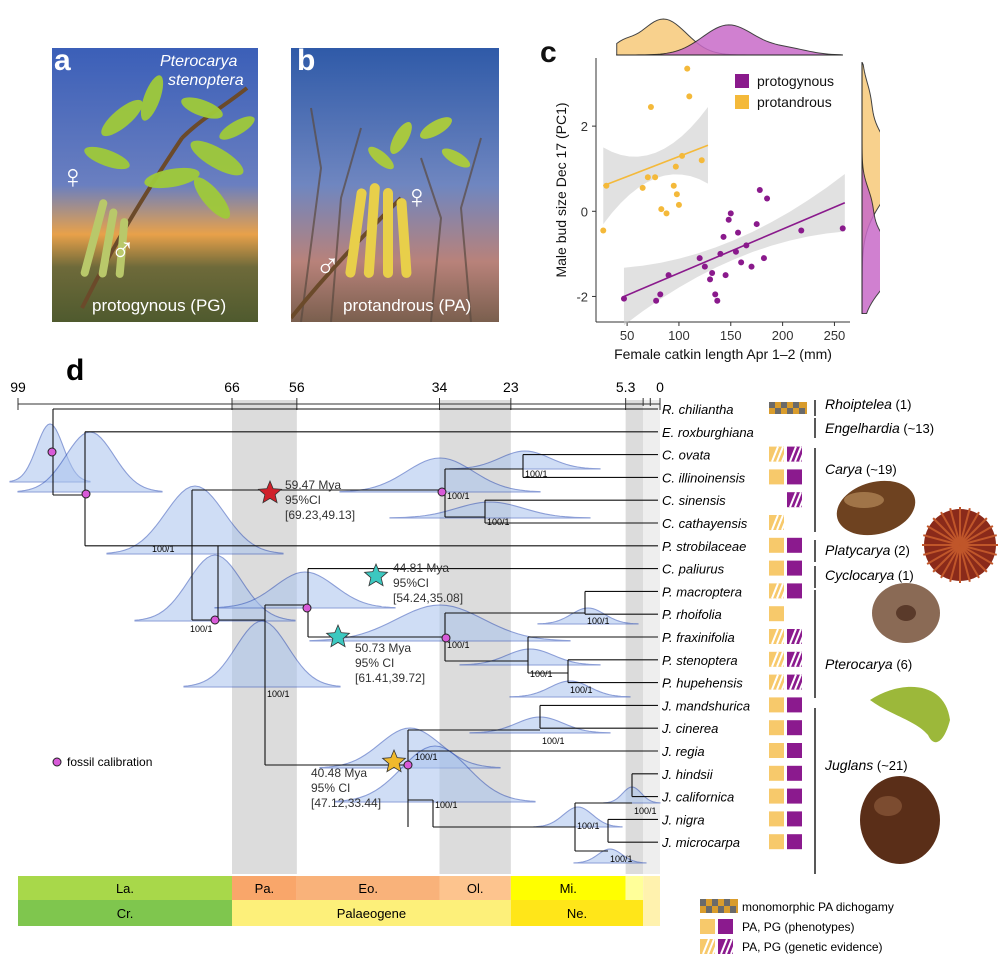 This screenshot has height=962, width=1000. Describe the element at coordinates (835, 335) in the screenshot. I see `x-tick-label: 250` at that location.